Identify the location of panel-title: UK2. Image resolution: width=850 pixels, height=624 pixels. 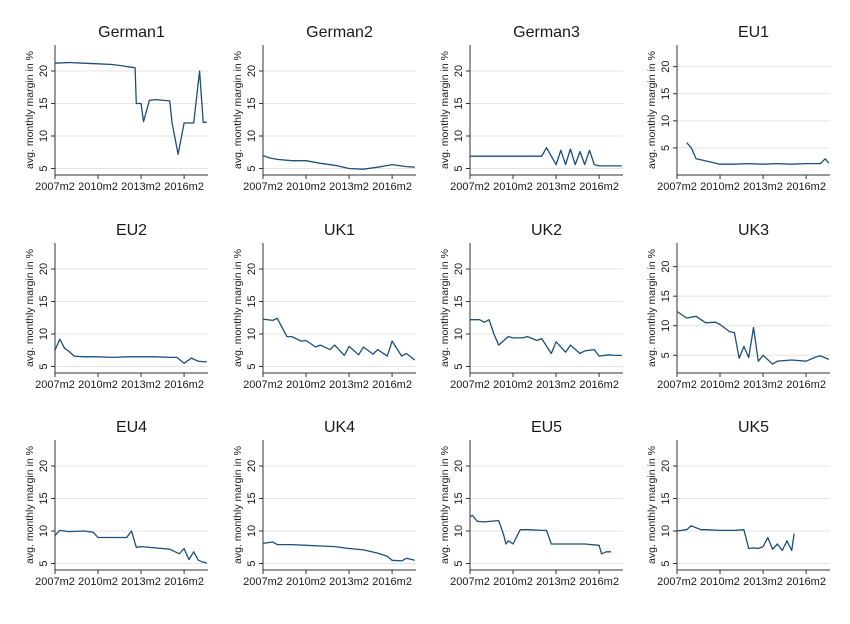
(546, 230).